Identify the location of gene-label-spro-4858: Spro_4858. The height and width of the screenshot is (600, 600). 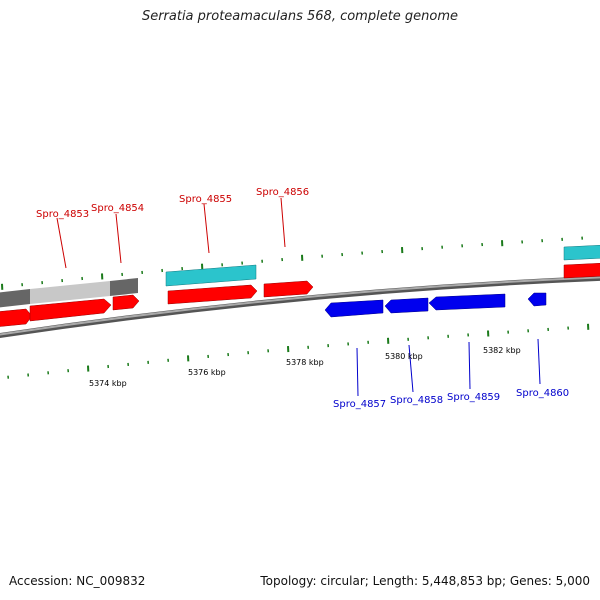
(416, 400).